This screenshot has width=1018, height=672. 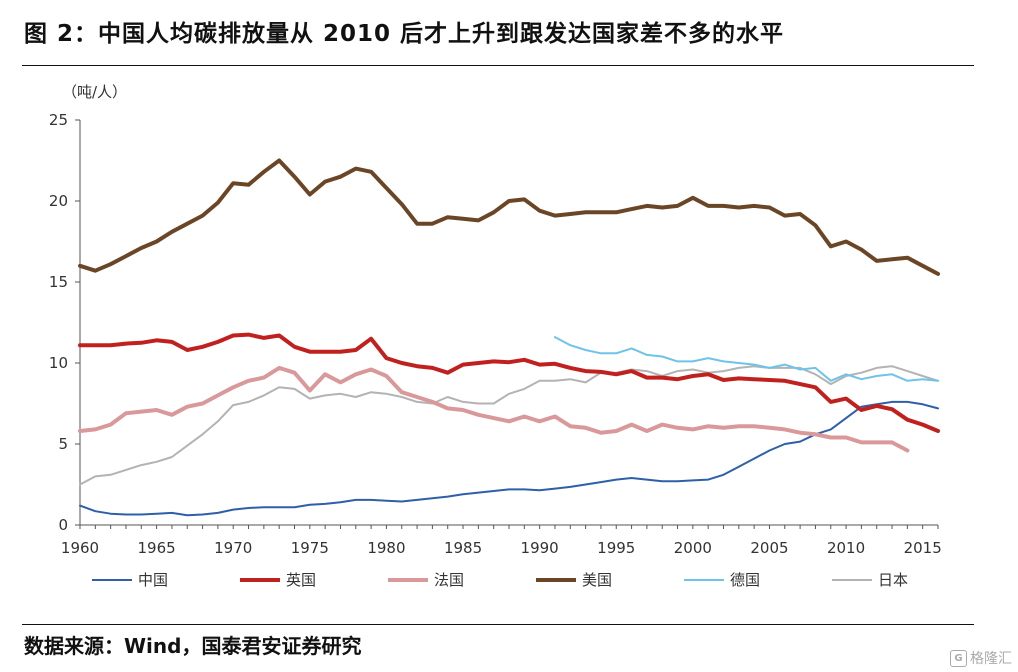 What do you see at coordinates (498, 624) in the screenshot?
I see `source-rule` at bounding box center [498, 624].